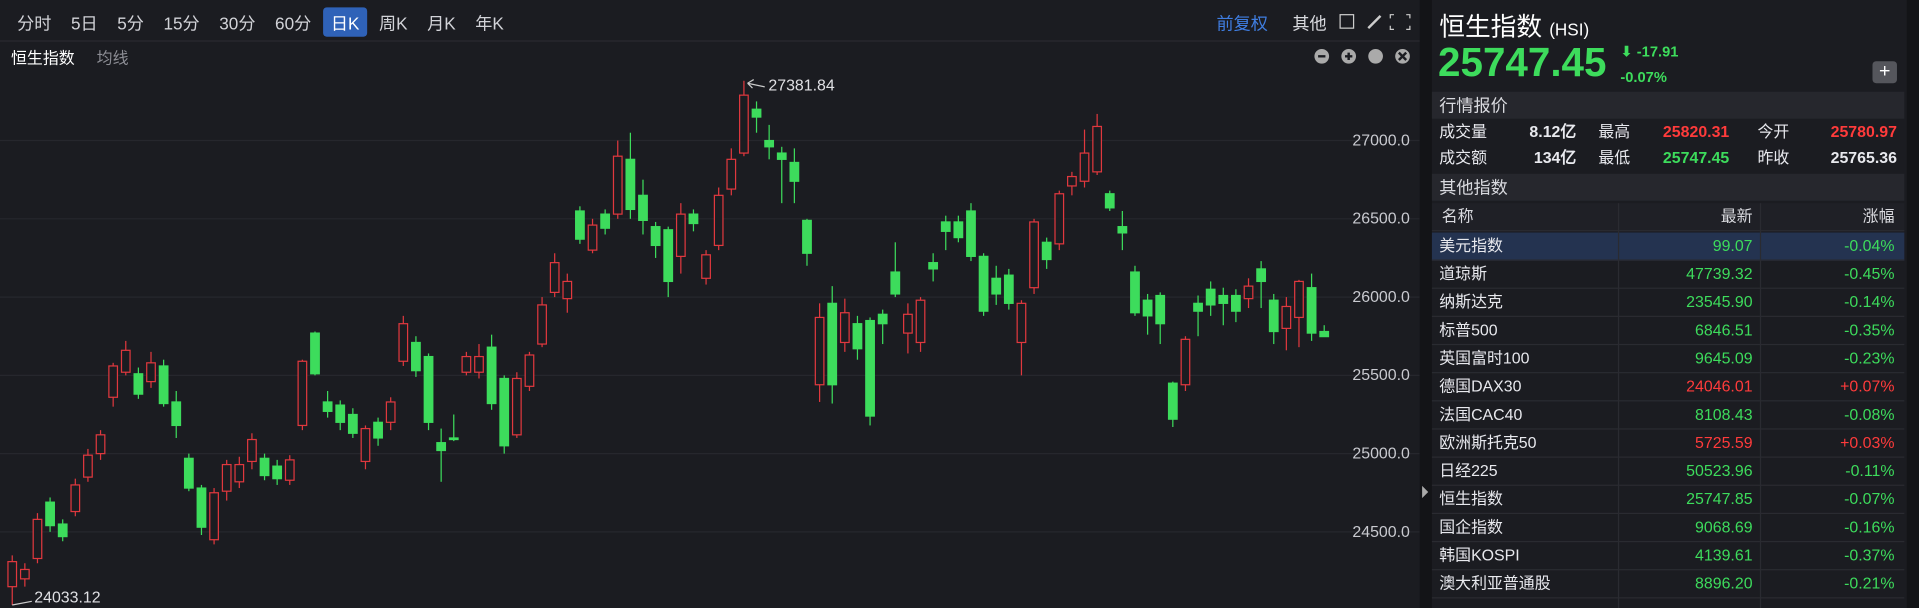  What do you see at coordinates (1522, 62) in the screenshot?
I see `quote-price: 25747.45` at bounding box center [1522, 62].